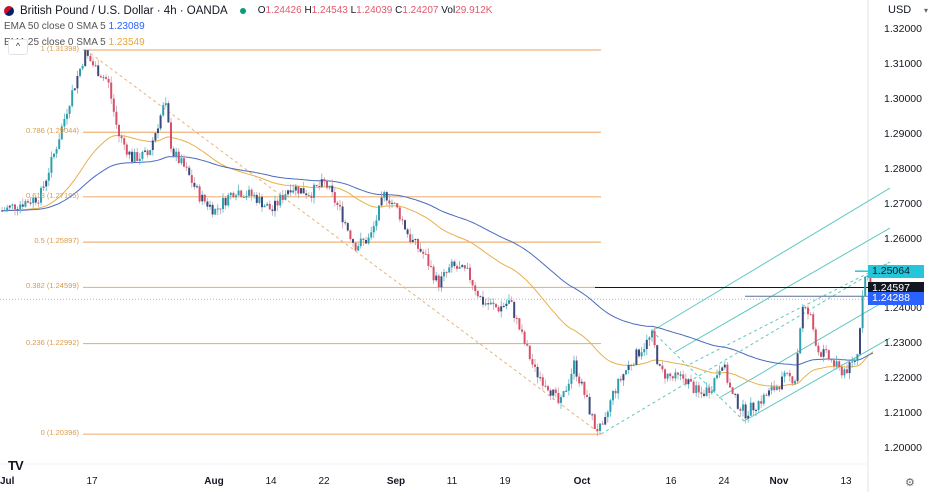 Image resolution: width=936 pixels, height=492 pixels. What do you see at coordinates (671, 481) in the screenshot?
I see `time-axis-label: 16` at bounding box center [671, 481].